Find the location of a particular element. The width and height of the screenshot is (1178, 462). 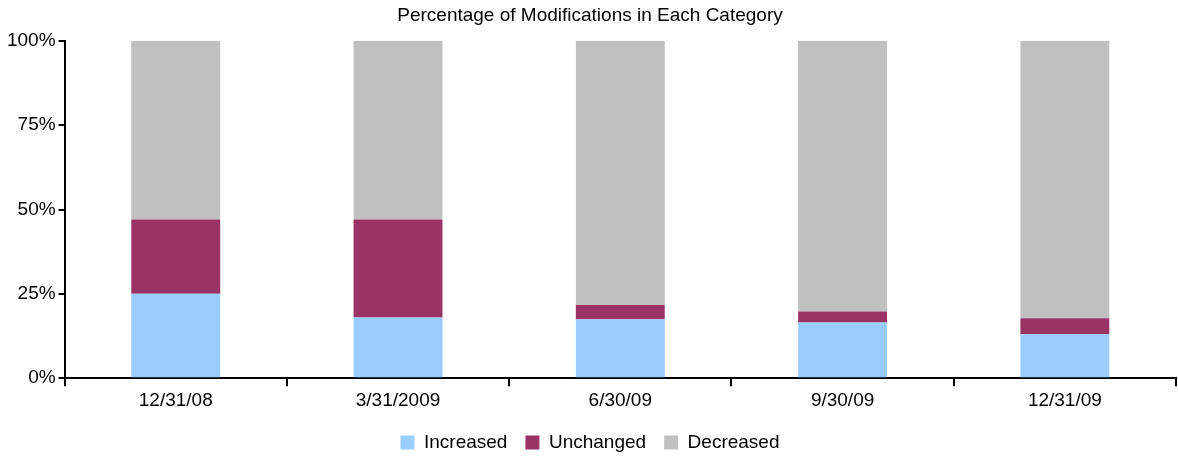

x-tick-label: 9/30/09 is located at coordinates (842, 399).